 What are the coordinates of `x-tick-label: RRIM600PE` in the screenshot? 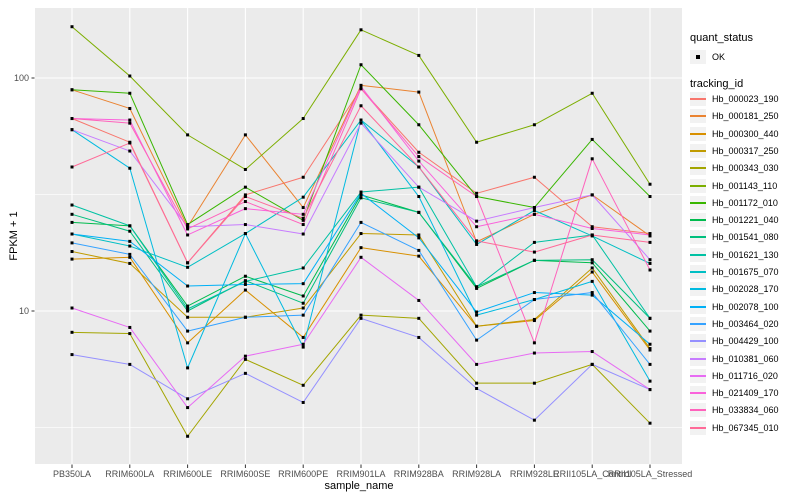 It's located at (303, 474).